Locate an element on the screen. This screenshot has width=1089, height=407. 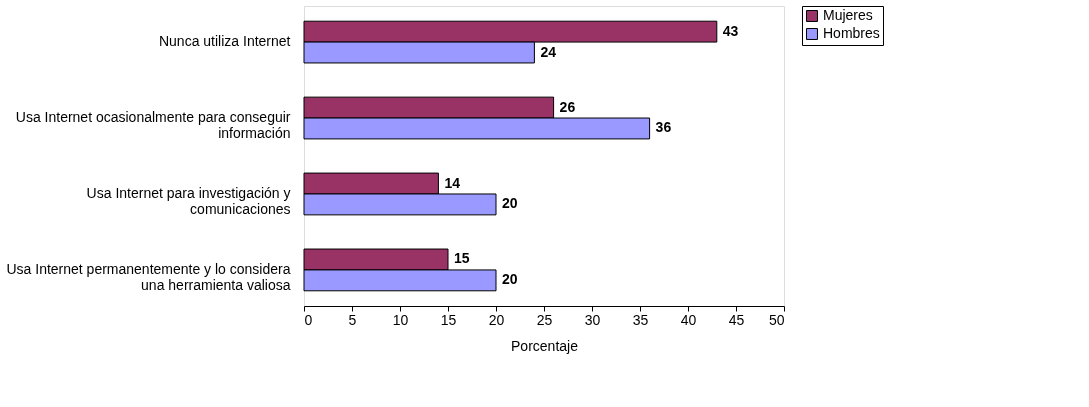
x-tick-label: 50 is located at coordinates (776, 319).